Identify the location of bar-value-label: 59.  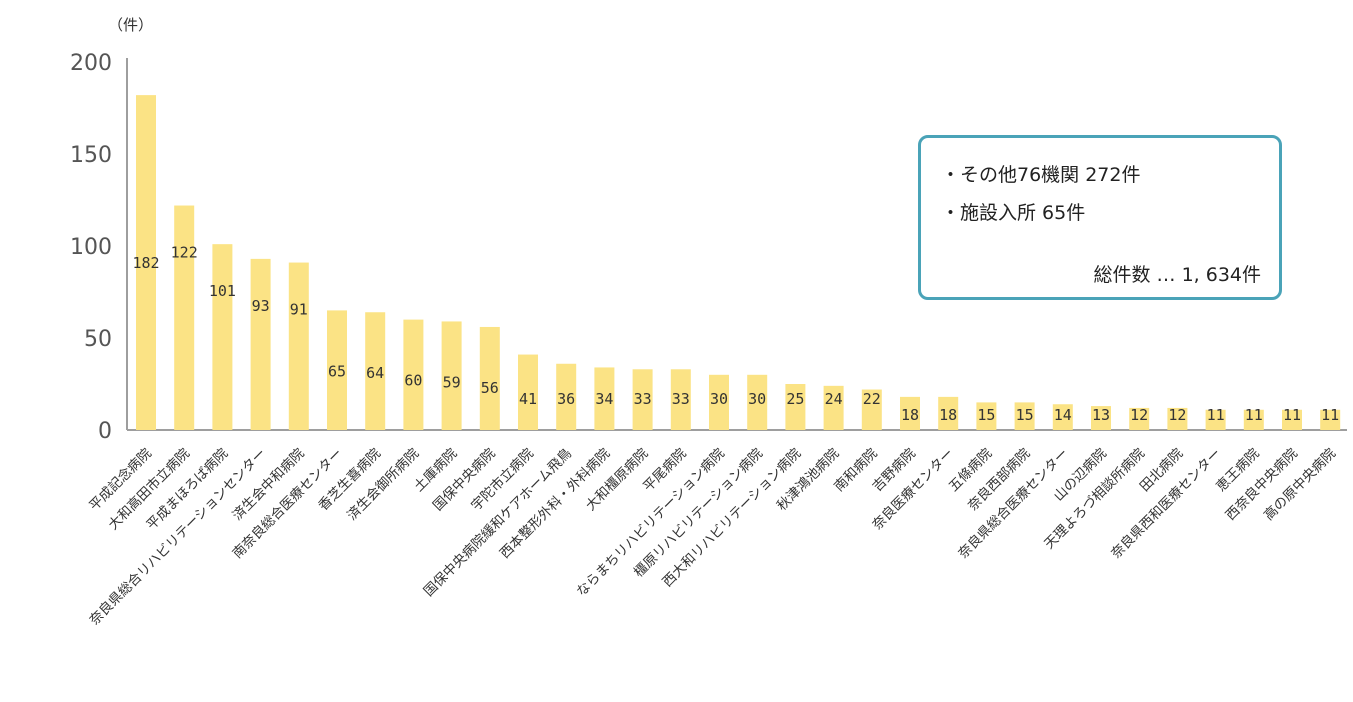
(452, 382).